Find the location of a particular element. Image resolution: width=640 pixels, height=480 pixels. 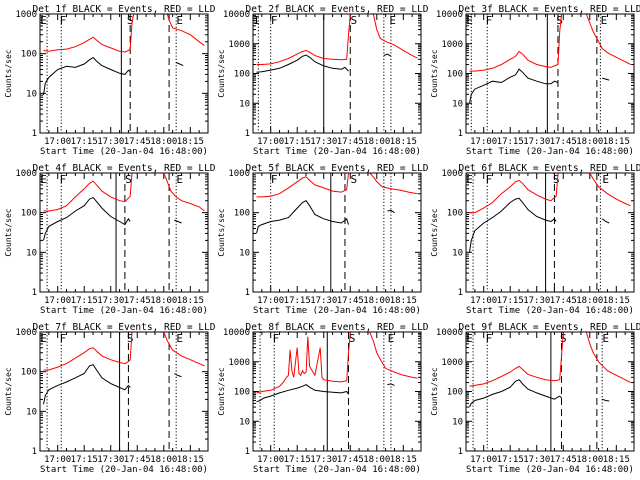

panel-title: Det 6f BLACK = Events, RED = LLD is located at coordinates (549, 168).